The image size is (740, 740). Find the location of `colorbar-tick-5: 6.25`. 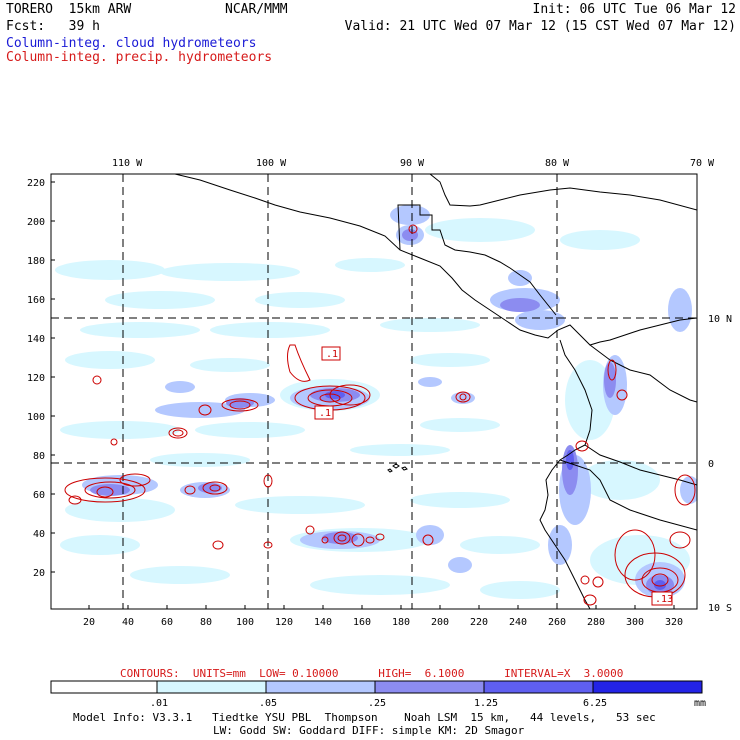

colorbar-tick-5: 6.25 is located at coordinates (595, 703).